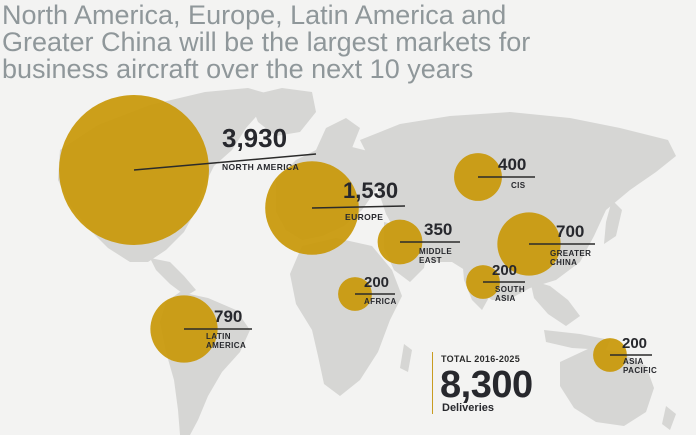 This screenshot has width=696, height=435. What do you see at coordinates (370, 190) in the screenshot?
I see `europe-value: 1,530` at bounding box center [370, 190].